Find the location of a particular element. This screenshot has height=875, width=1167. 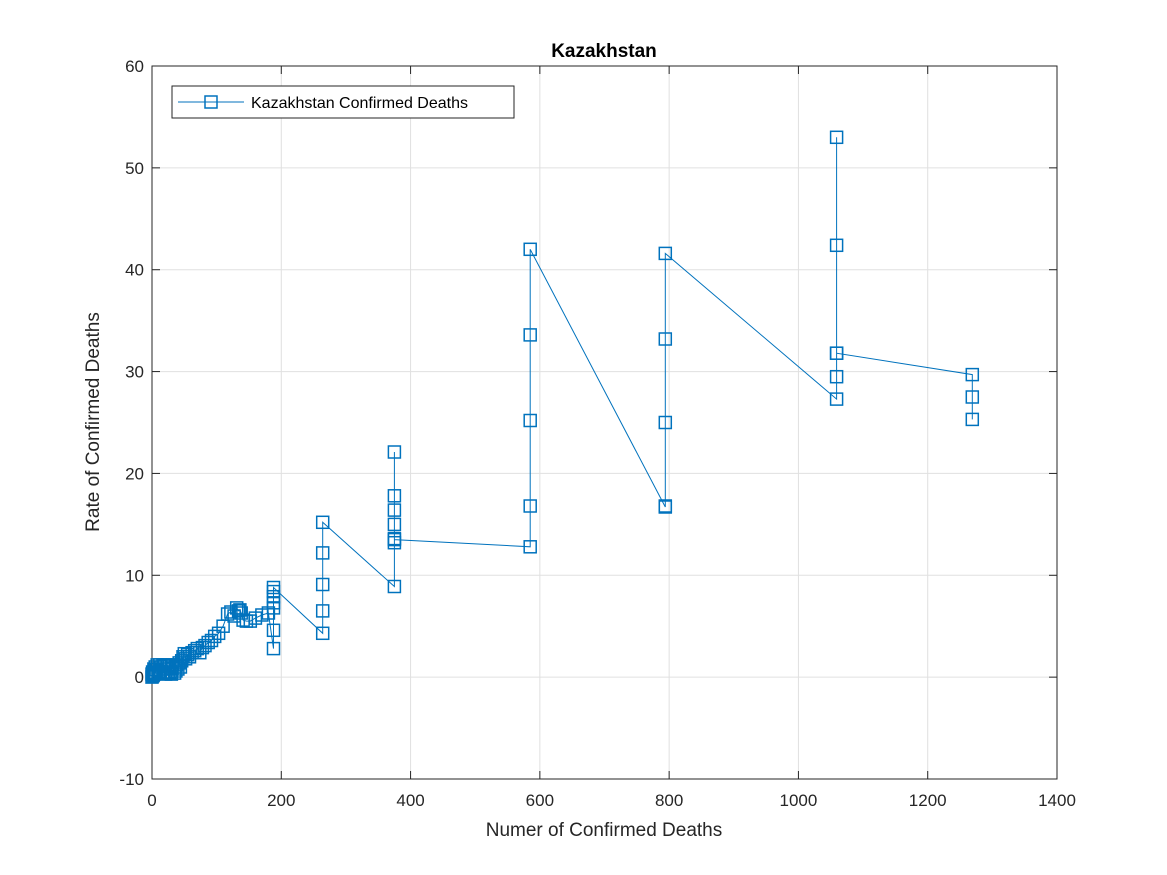

x-tick-label: 200 is located at coordinates (281, 800).